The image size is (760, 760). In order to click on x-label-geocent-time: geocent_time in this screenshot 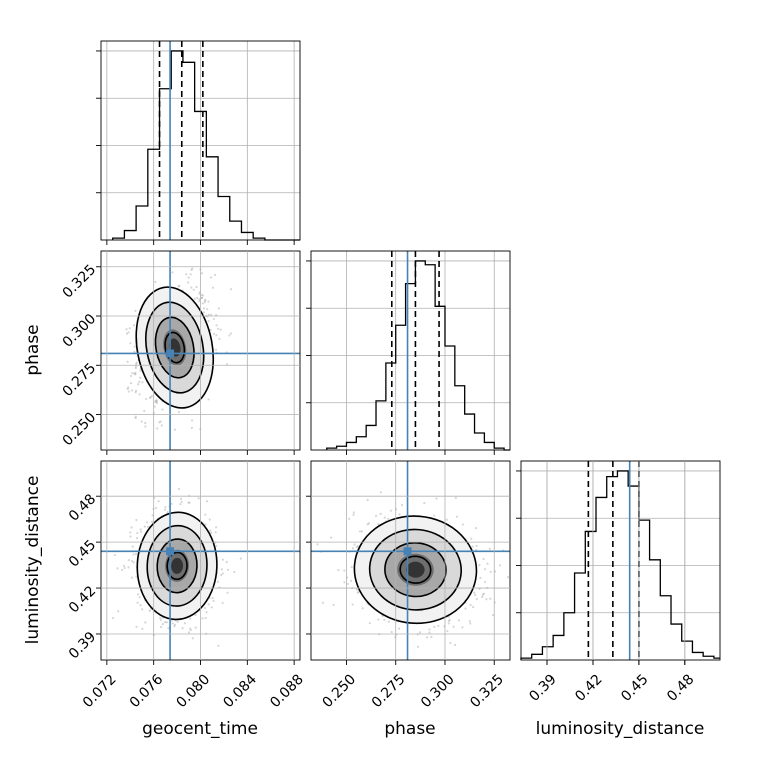, I will do `click(200, 729)`.